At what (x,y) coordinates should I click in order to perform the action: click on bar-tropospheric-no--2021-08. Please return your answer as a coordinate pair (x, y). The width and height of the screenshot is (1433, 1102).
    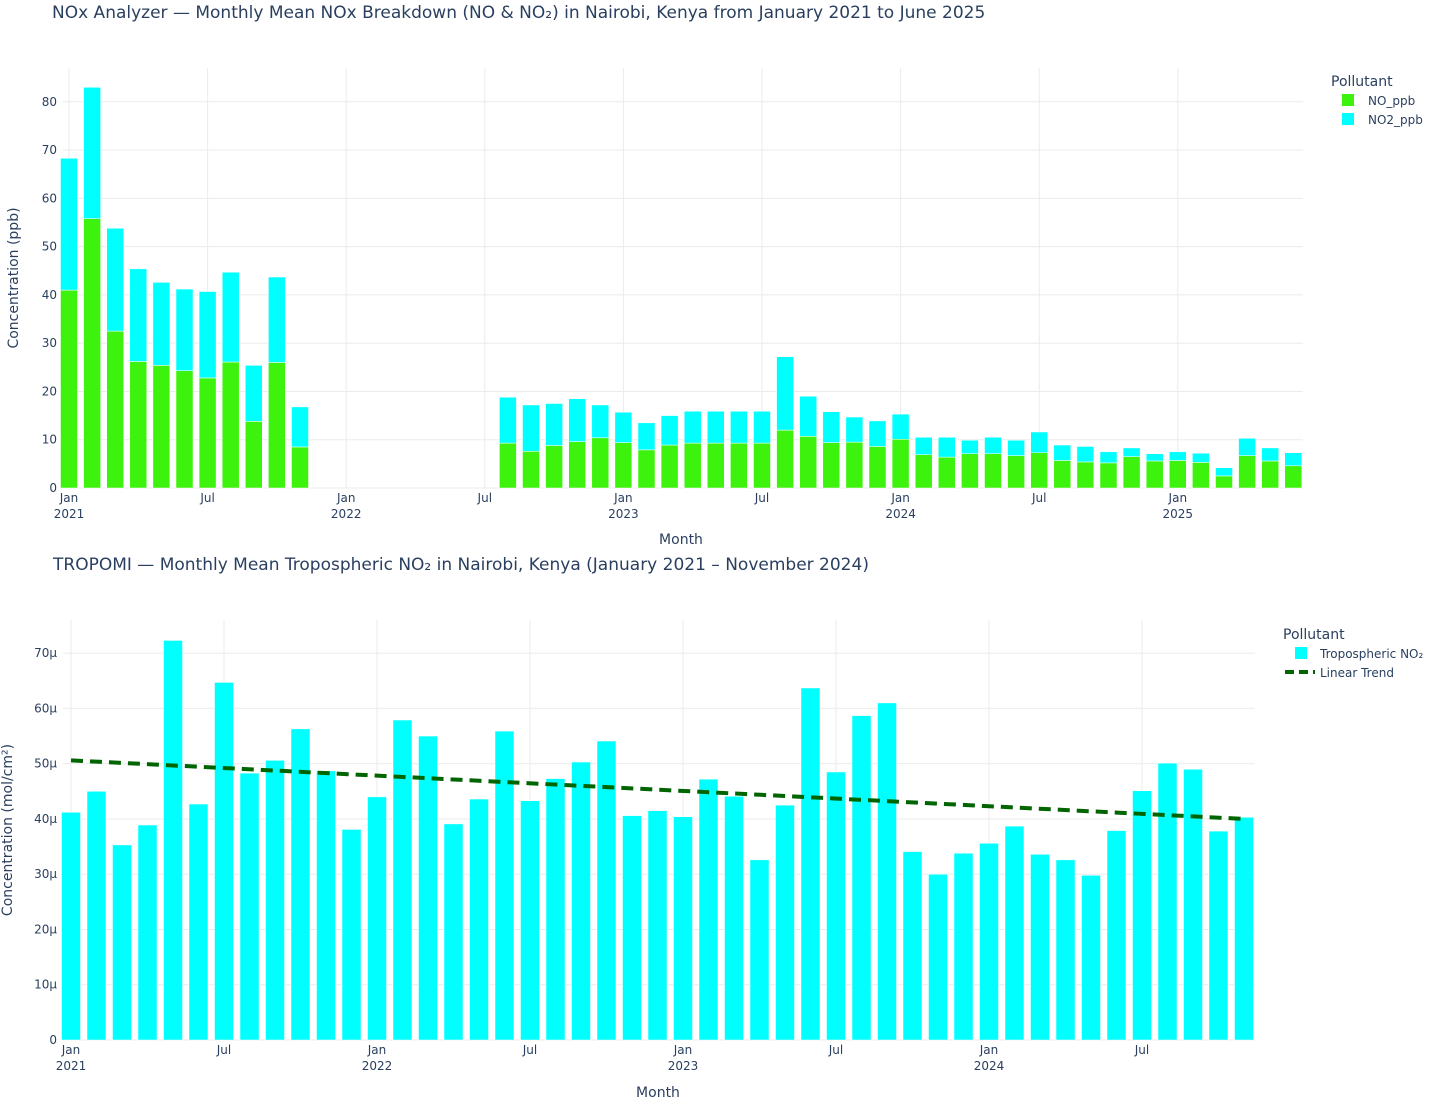
    Looking at the image, I should click on (249, 906).